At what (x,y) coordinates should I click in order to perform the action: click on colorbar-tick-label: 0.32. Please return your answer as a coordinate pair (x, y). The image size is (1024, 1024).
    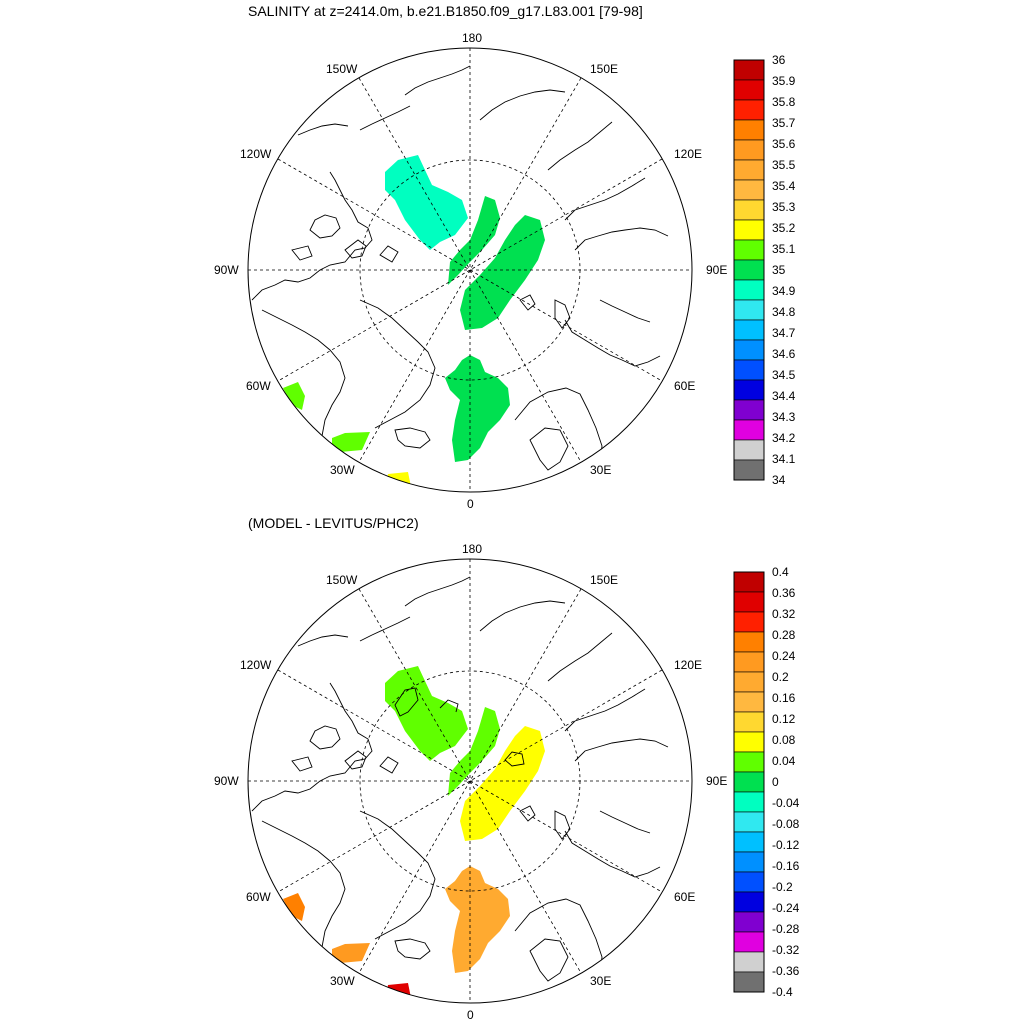
    Looking at the image, I should click on (784, 614).